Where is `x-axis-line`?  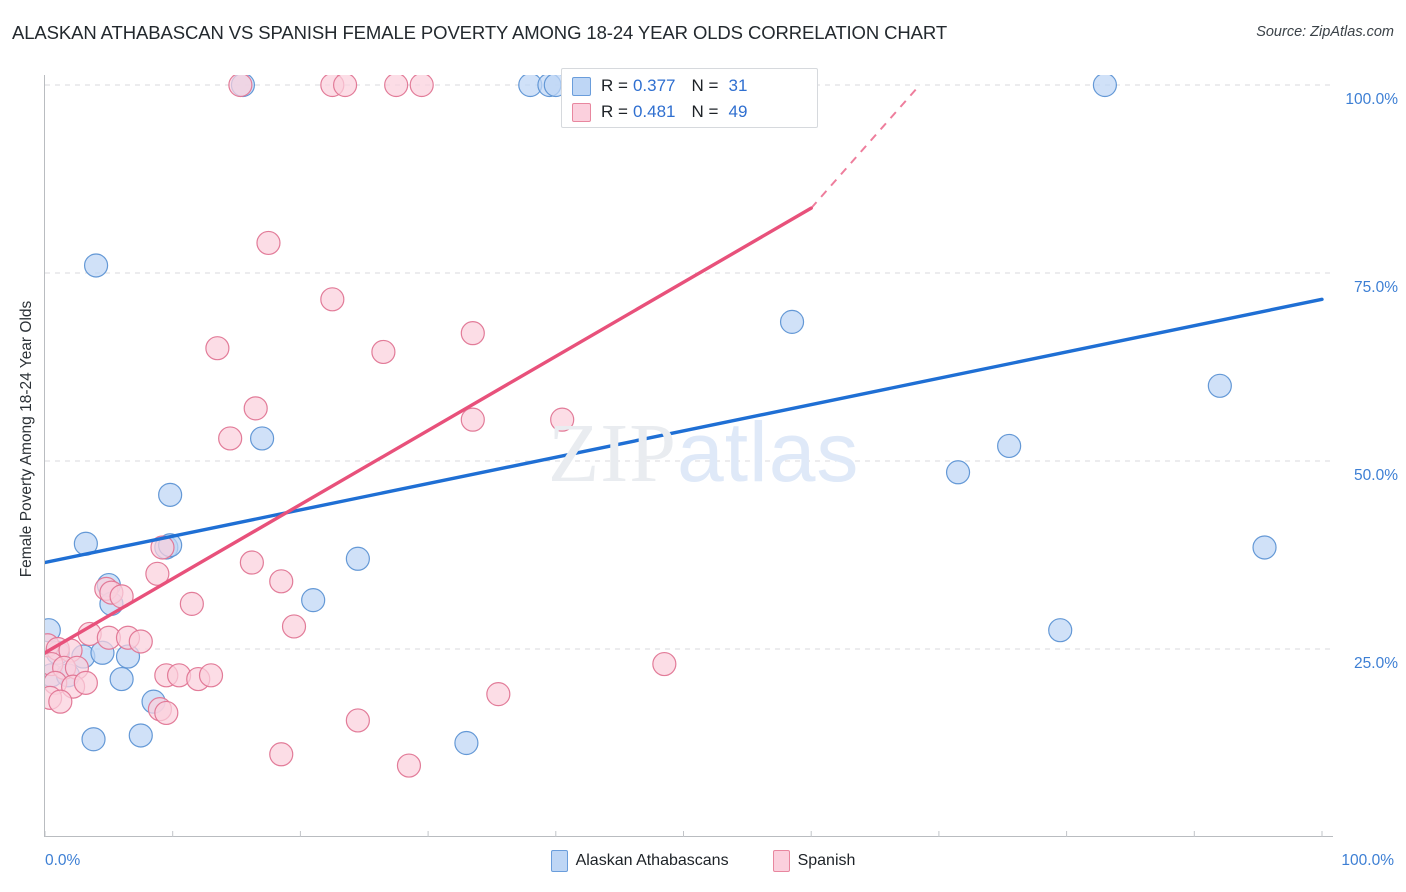 x-axis-line is located at coordinates (688, 836).